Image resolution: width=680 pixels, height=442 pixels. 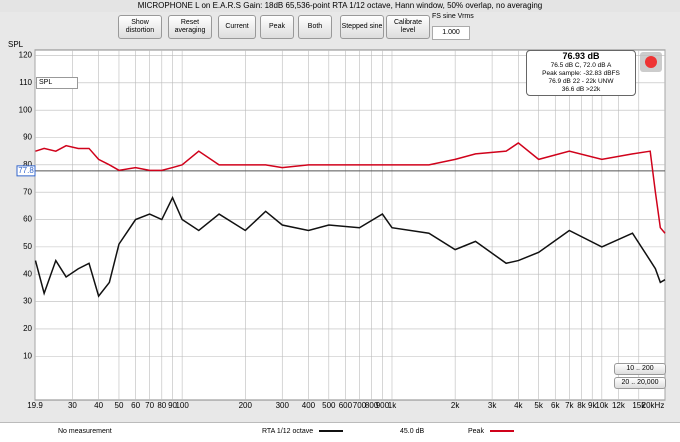 What do you see at coordinates (27, 219) in the screenshot?
I see `y-tick-label: 60` at bounding box center [27, 219].